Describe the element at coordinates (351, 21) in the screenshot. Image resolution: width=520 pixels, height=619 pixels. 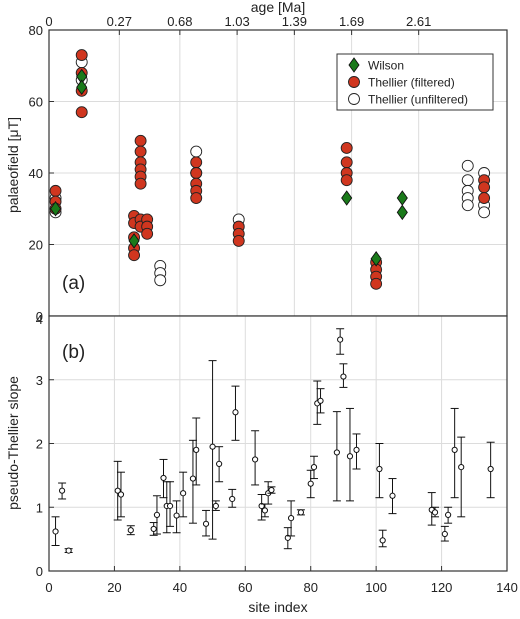
I see `top-axis-tick-label: 1.69` at that location.